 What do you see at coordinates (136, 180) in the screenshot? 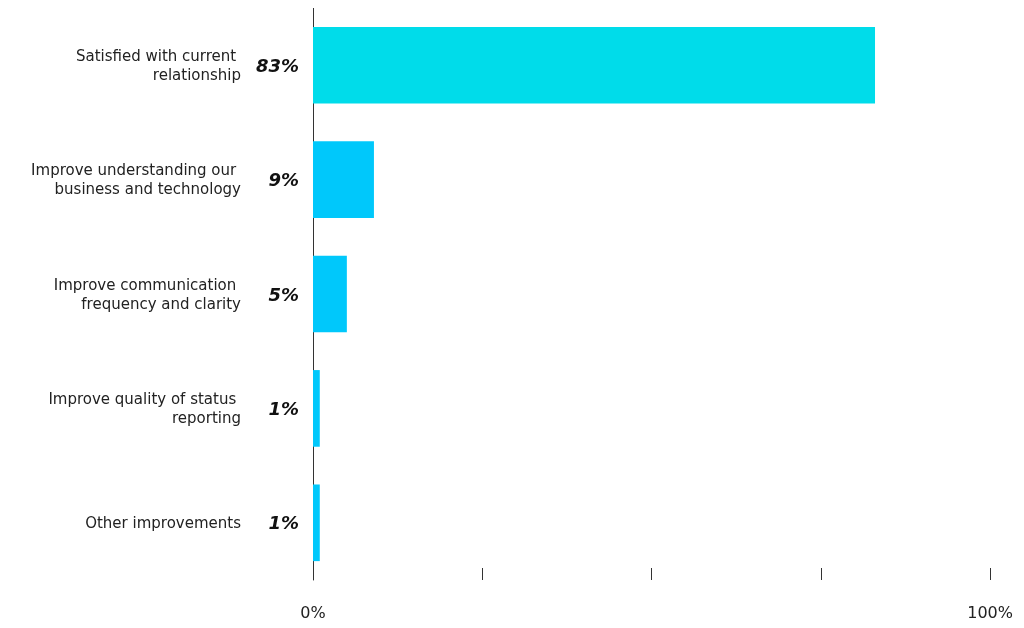
I see `y-tick-label: Improve understanding our business and technology` at bounding box center [136, 180].